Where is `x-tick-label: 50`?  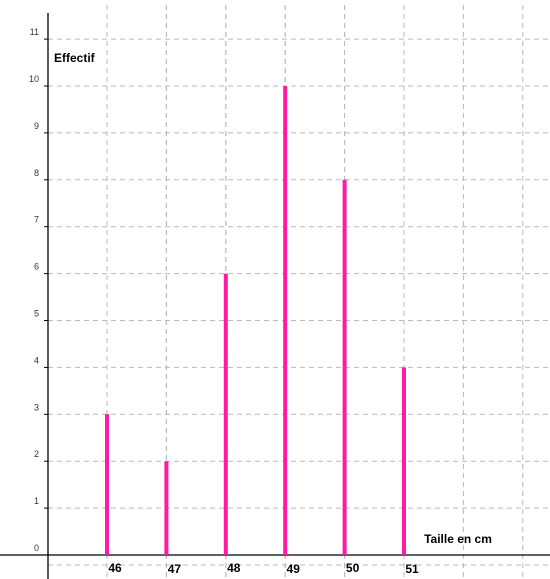
x-tick-label: 50 is located at coordinates (353, 568).